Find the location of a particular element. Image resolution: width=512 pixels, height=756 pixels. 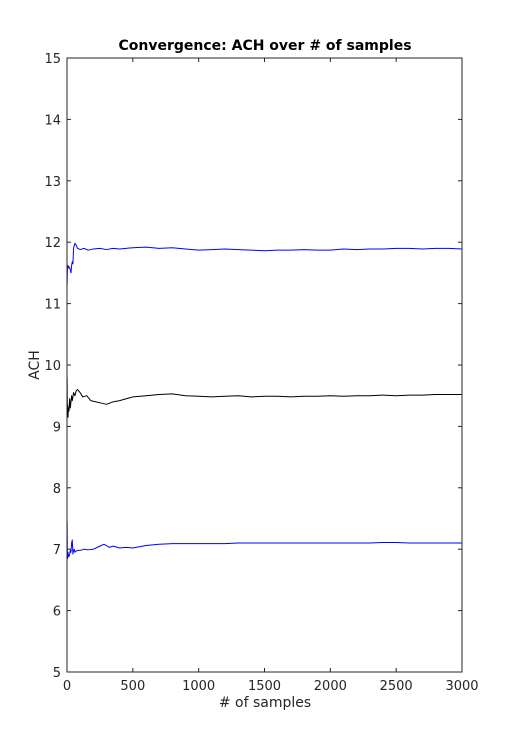

x-tick-label: 1000 is located at coordinates (198, 686).